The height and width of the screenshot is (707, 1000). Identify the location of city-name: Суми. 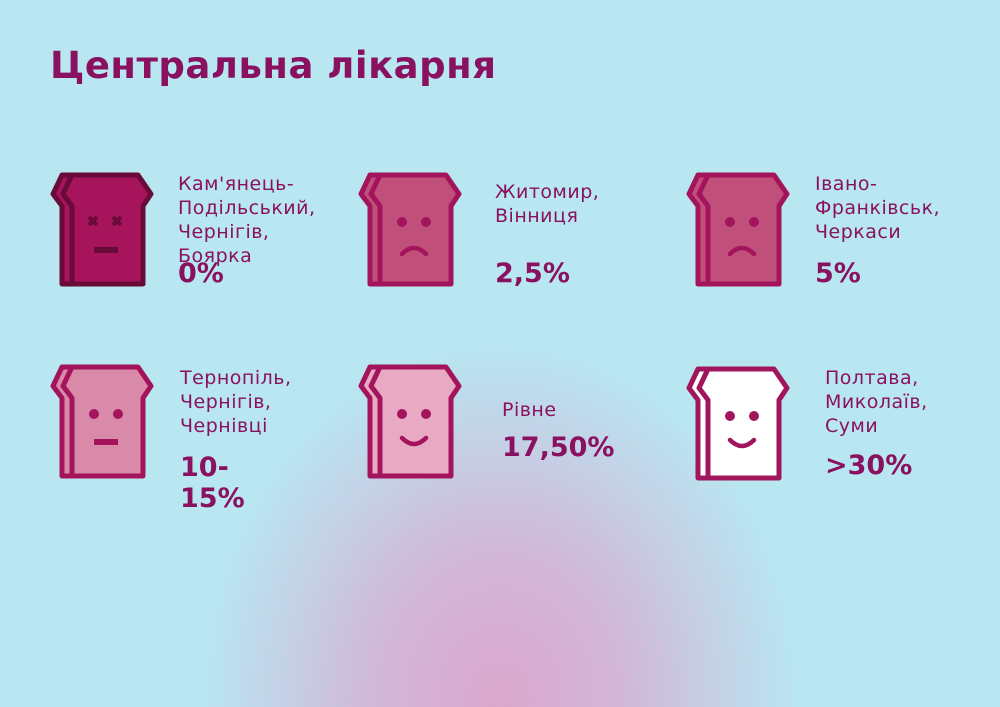
(852, 426).